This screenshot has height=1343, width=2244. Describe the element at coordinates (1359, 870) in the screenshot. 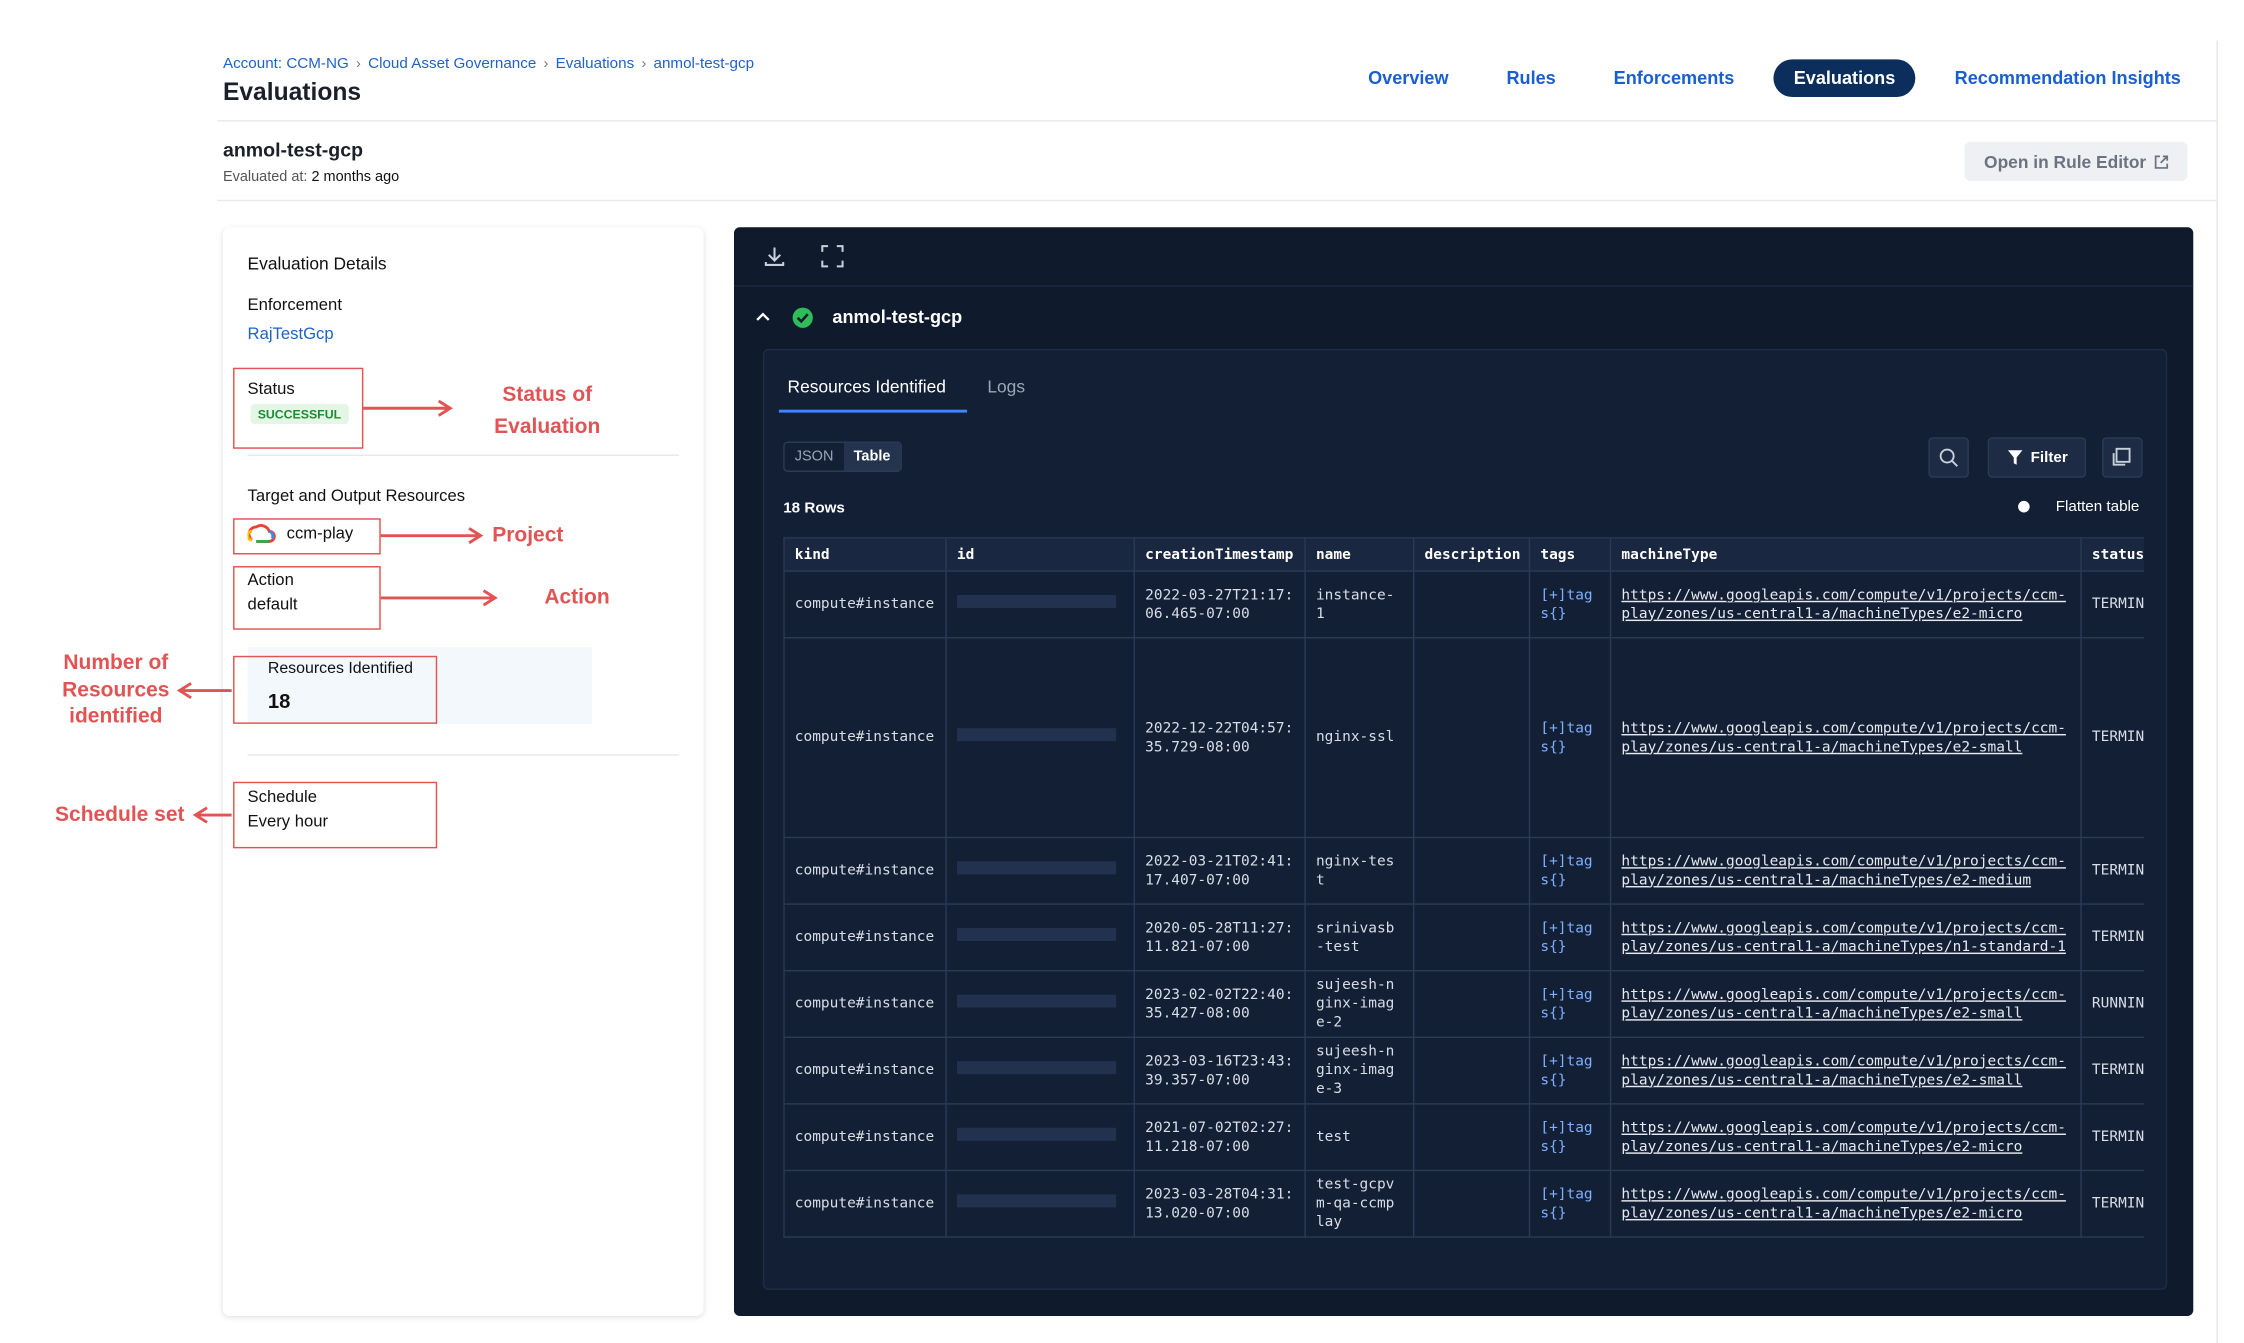

I see `cell: nginx-test` at that location.